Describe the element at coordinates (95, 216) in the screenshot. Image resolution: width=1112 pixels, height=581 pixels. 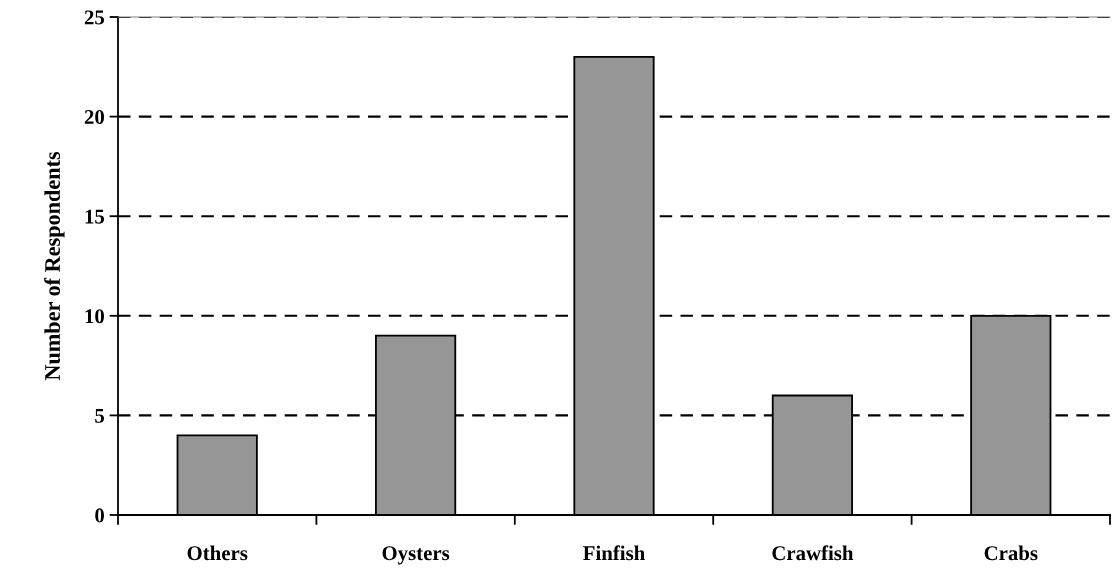
I see `y-tick-label: 15` at that location.